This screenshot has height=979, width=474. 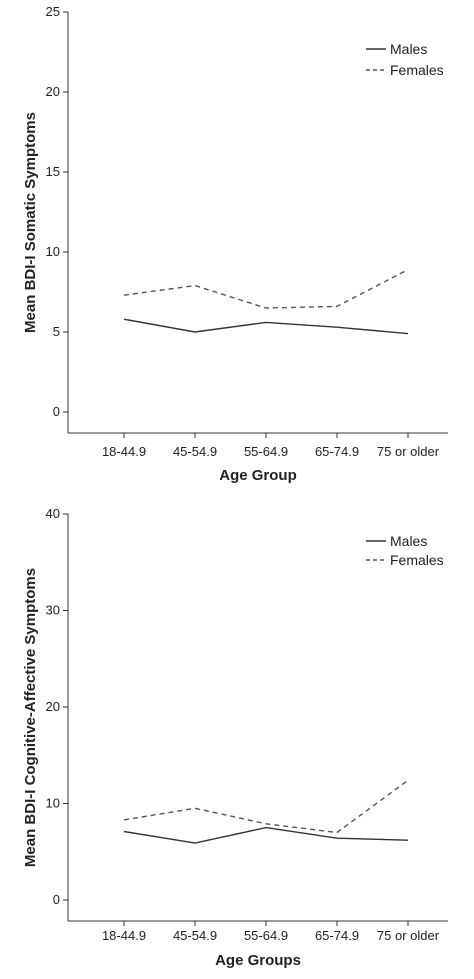 What do you see at coordinates (30, 222) in the screenshot?
I see `y-axis-title: Mean BDI-I Somatic Symptoms` at bounding box center [30, 222].